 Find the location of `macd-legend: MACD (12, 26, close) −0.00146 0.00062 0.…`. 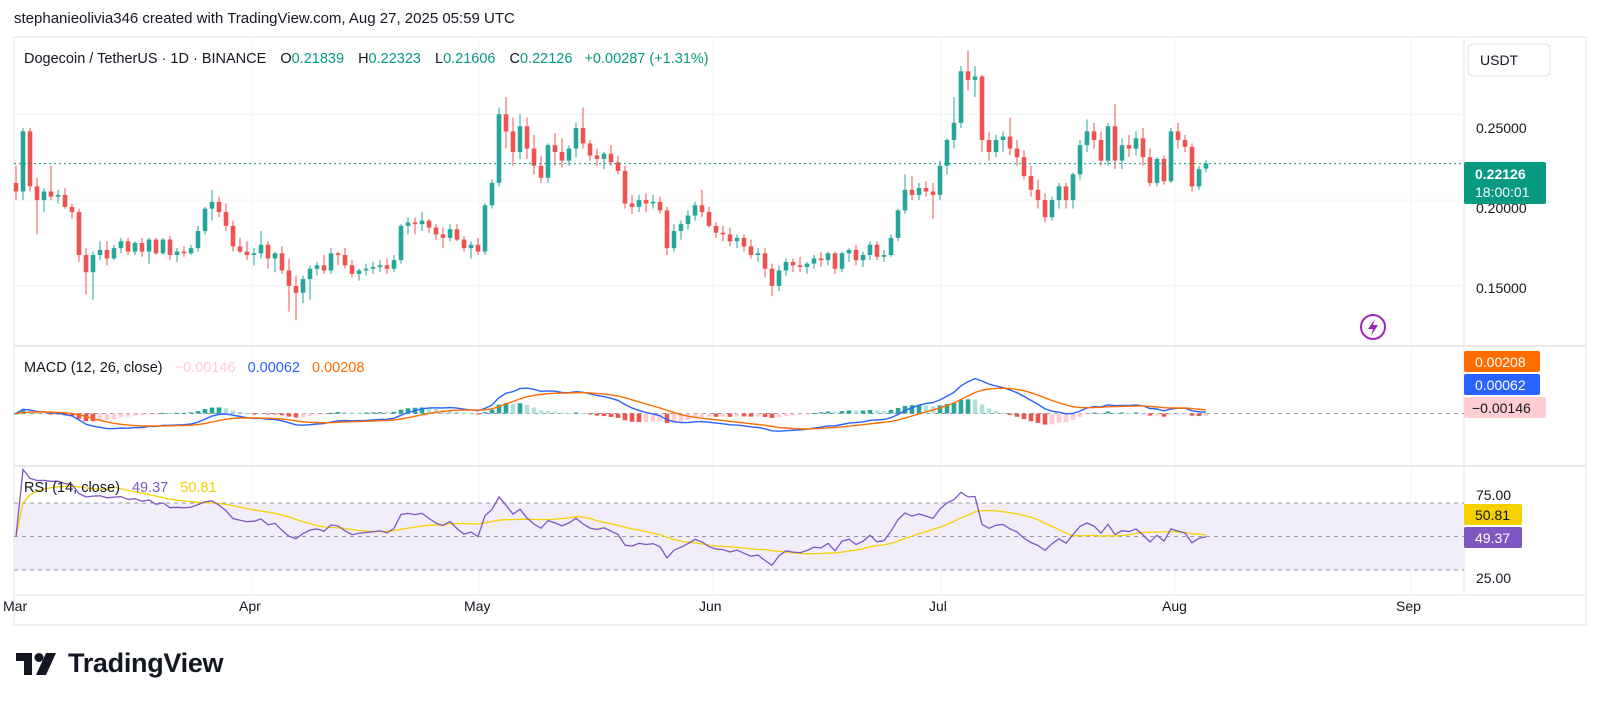

macd-legend: MACD (12, 26, close) −0.00146 0.00062 0.… is located at coordinates (194, 368).